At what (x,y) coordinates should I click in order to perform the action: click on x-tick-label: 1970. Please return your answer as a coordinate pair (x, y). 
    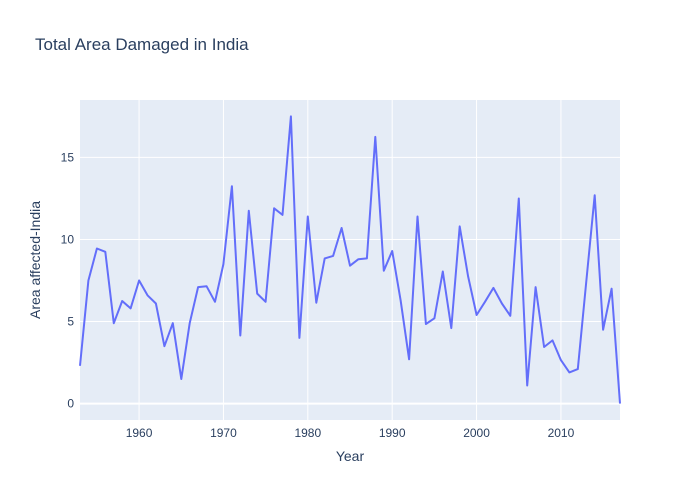
    Looking at the image, I should click on (223, 433).